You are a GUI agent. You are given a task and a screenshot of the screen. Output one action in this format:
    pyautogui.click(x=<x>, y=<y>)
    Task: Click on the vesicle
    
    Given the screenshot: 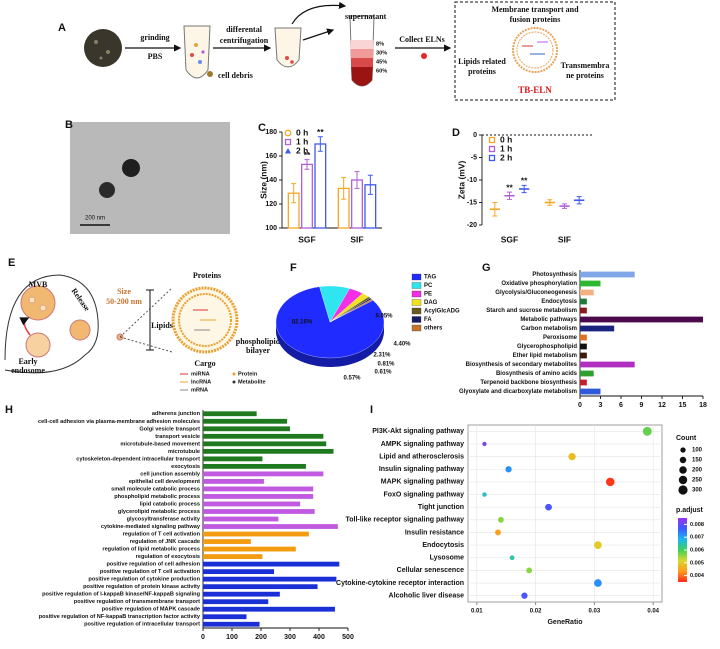 What is the action you would take?
    pyautogui.click(x=131, y=168)
    